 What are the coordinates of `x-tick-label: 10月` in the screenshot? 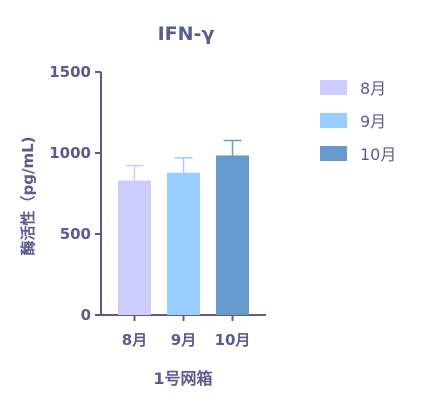 It's located at (233, 340).